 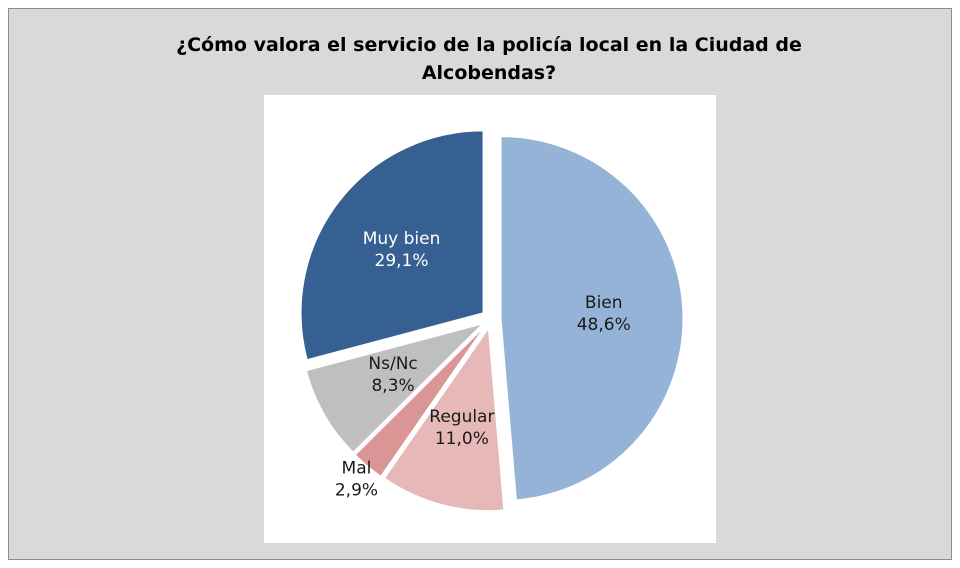 I want to click on value-label: 8,3%, so click(x=392, y=386).